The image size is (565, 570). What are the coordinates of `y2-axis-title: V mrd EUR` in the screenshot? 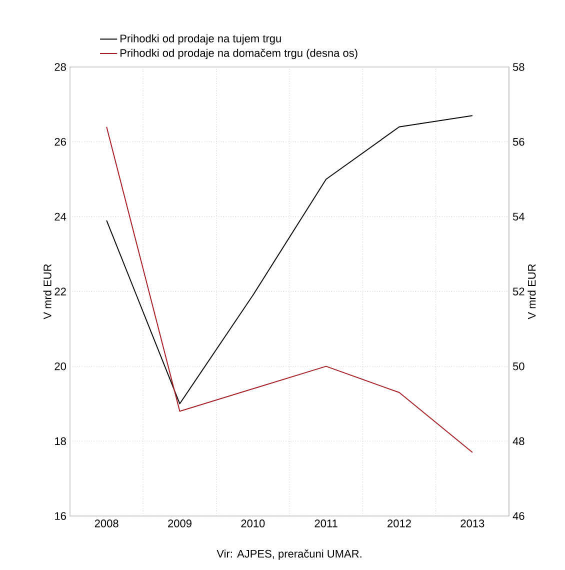 It's located at (532, 292).